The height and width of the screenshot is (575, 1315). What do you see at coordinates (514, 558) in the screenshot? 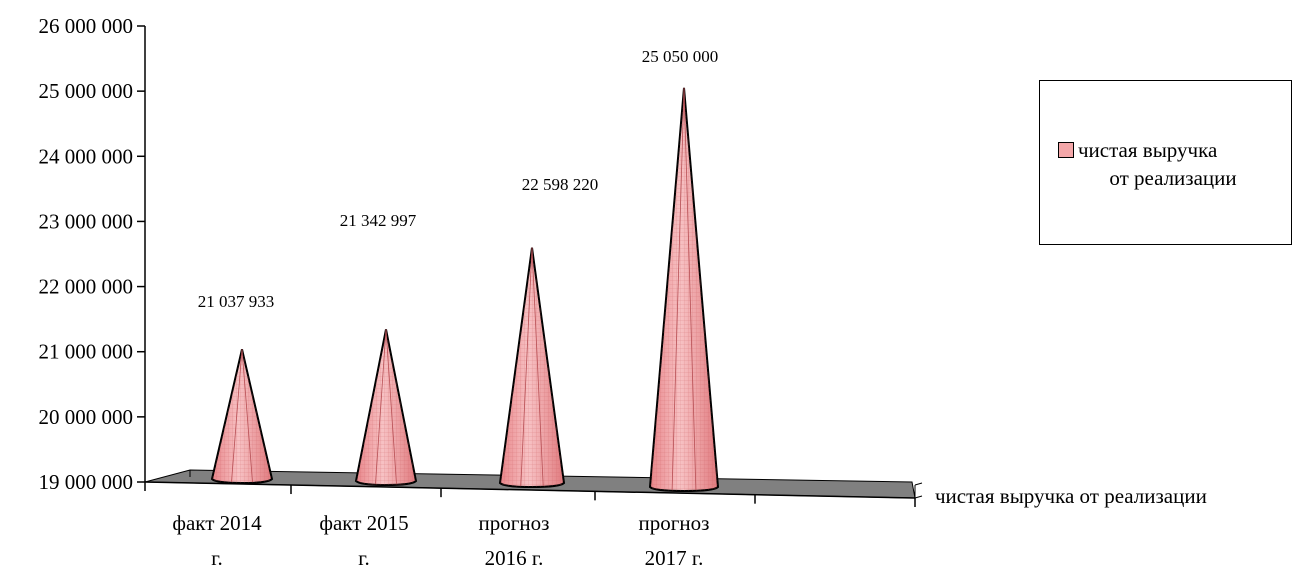
I see `x-tick-label: 2016 г.` at bounding box center [514, 558].